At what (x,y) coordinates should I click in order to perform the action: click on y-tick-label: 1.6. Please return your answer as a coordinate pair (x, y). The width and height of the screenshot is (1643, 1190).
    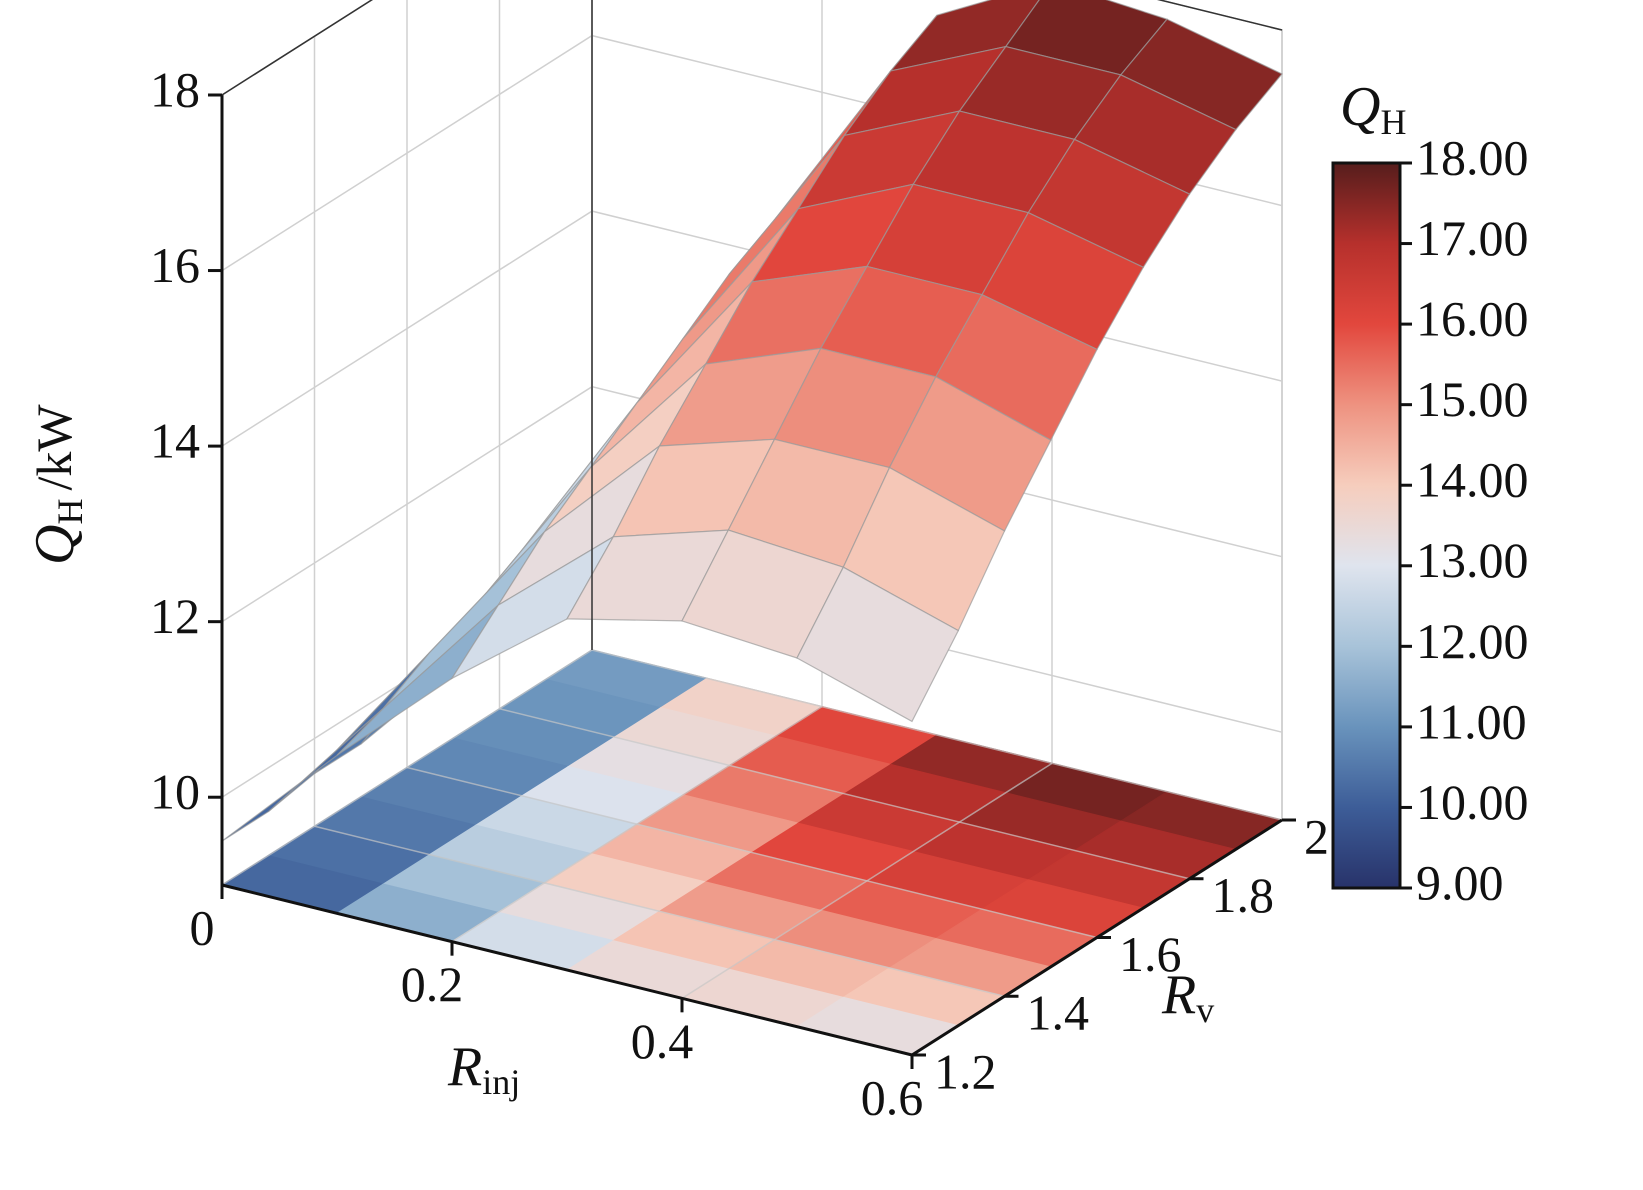
    Looking at the image, I should click on (1150, 954).